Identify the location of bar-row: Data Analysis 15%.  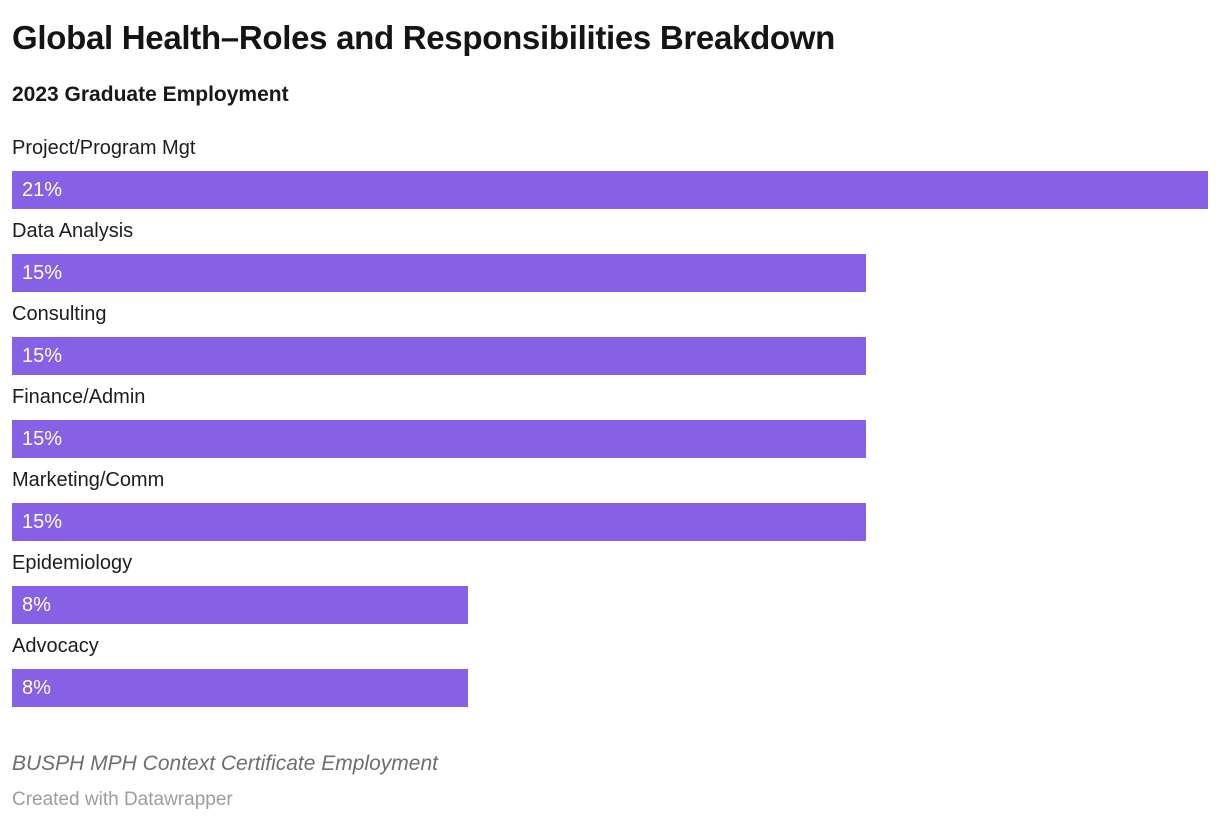
(610, 254).